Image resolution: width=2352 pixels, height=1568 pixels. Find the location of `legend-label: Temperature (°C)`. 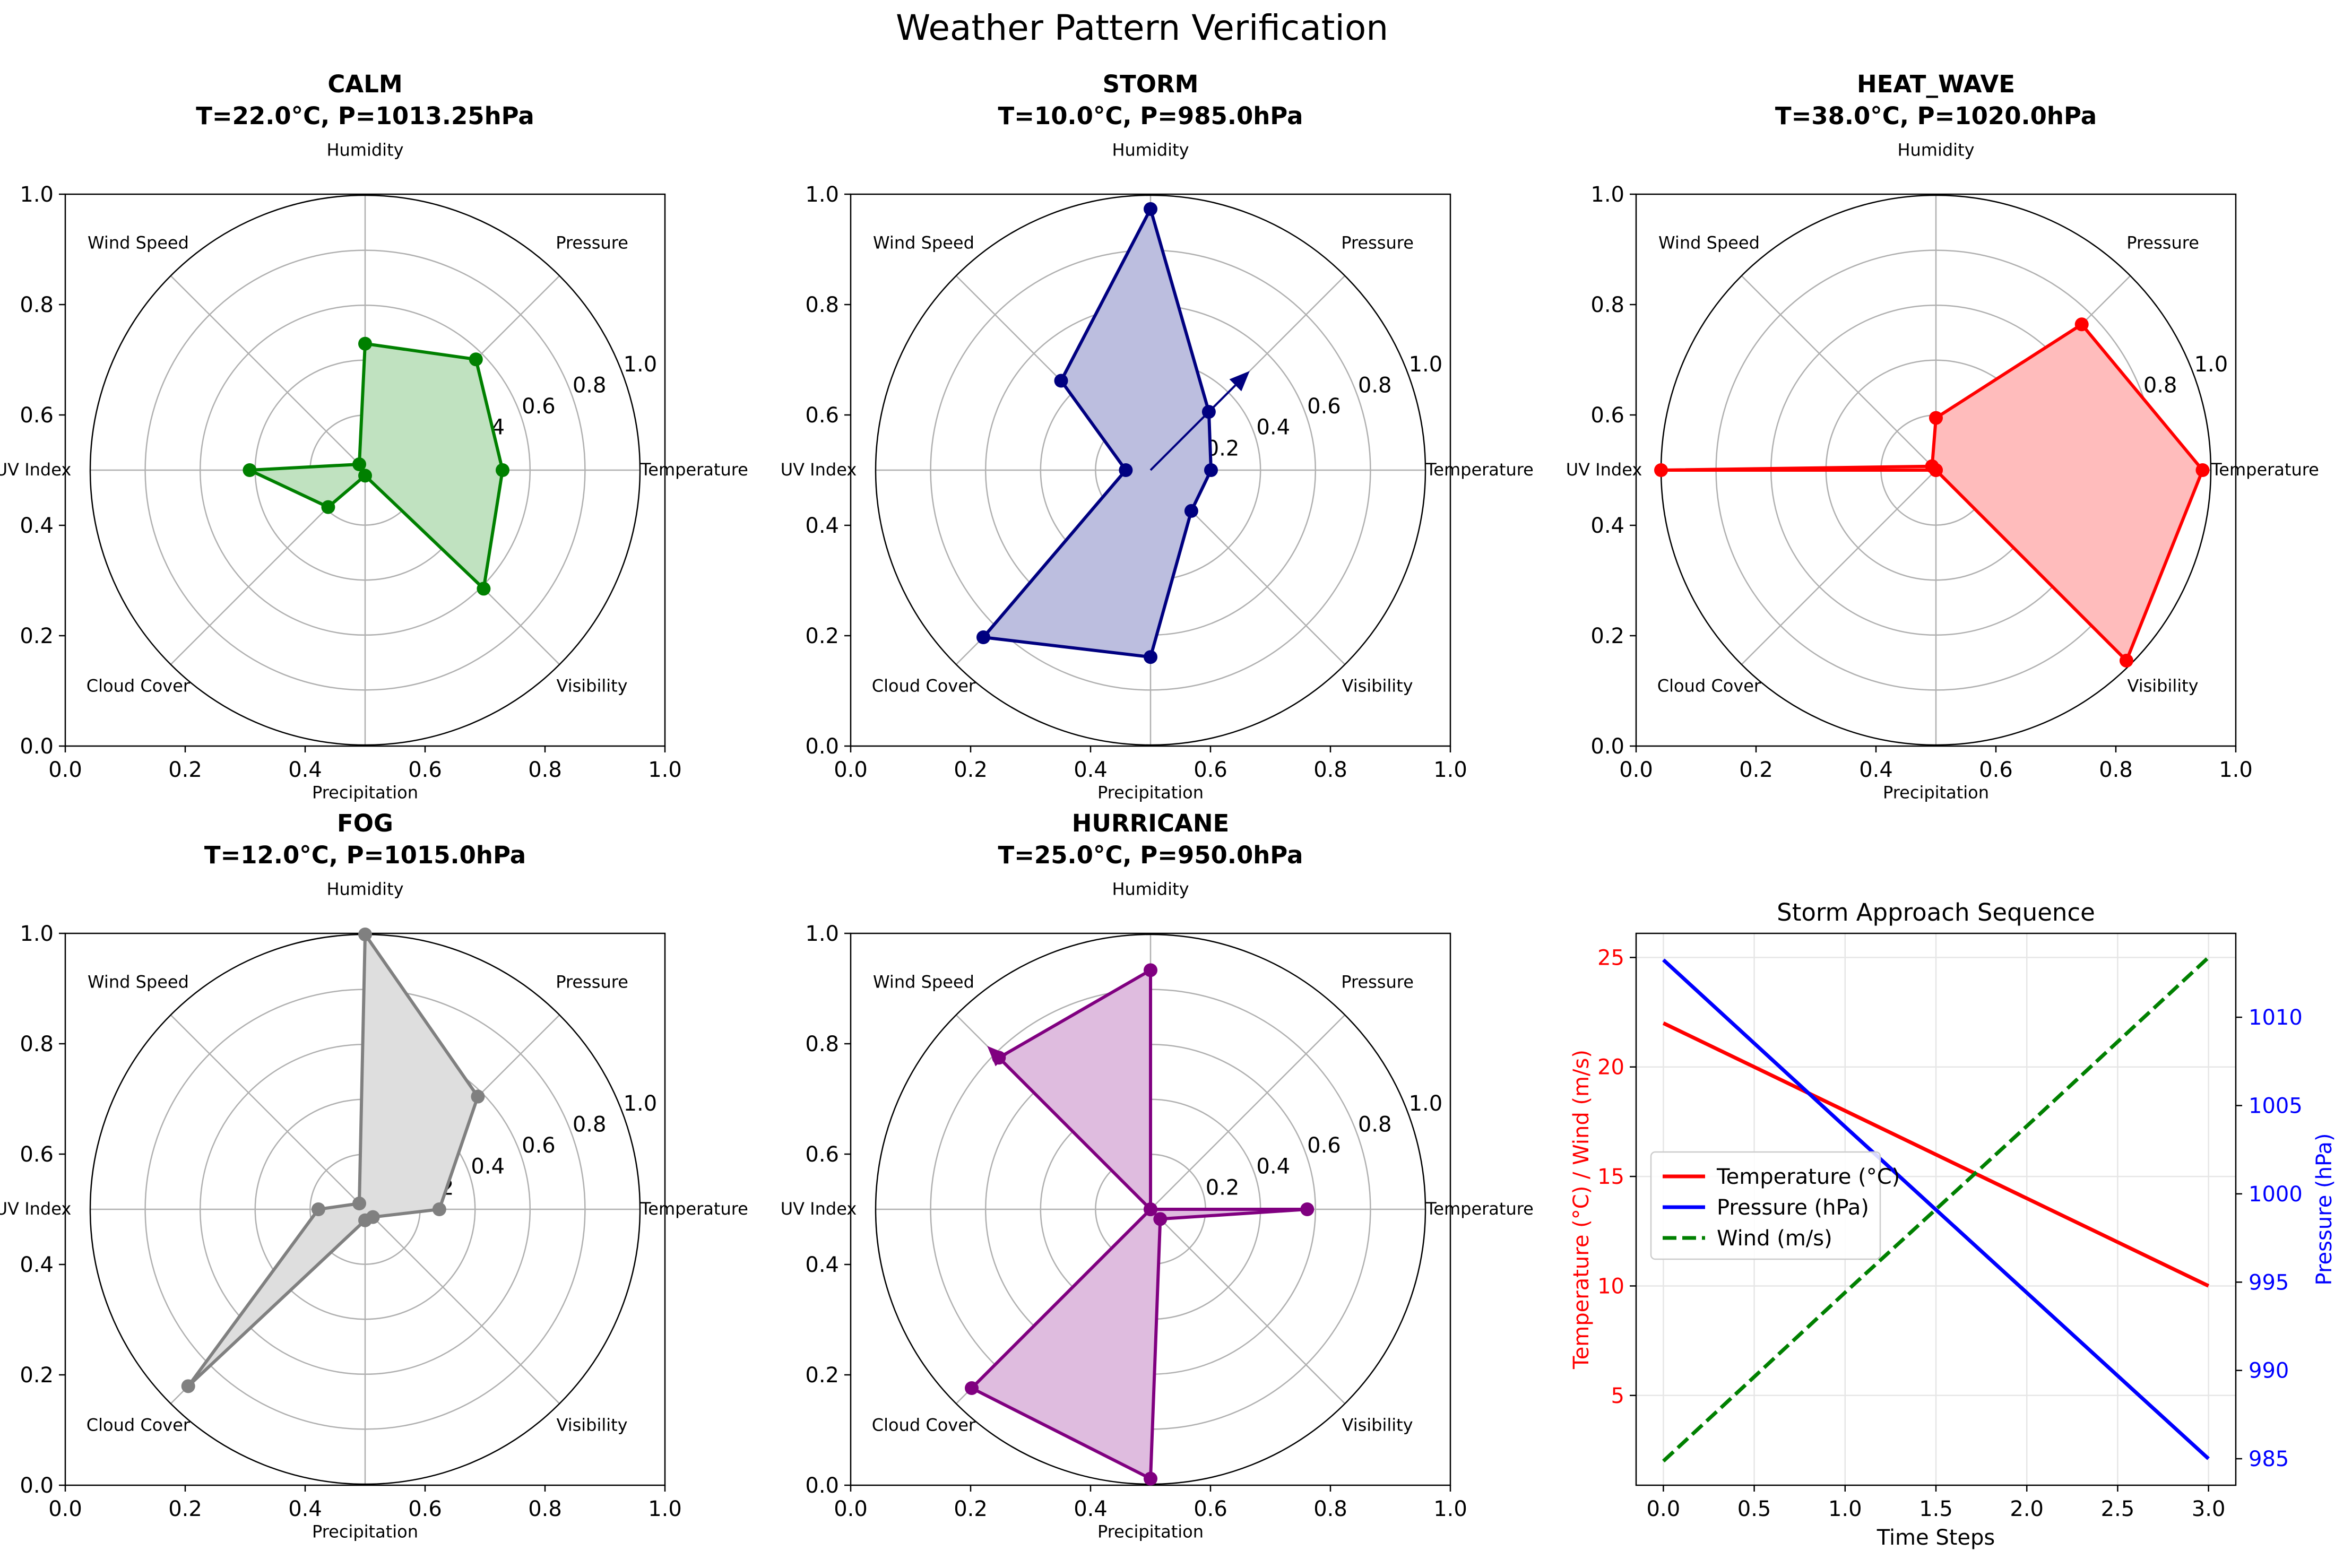

legend-label: Temperature (°C) is located at coordinates (1808, 1177).